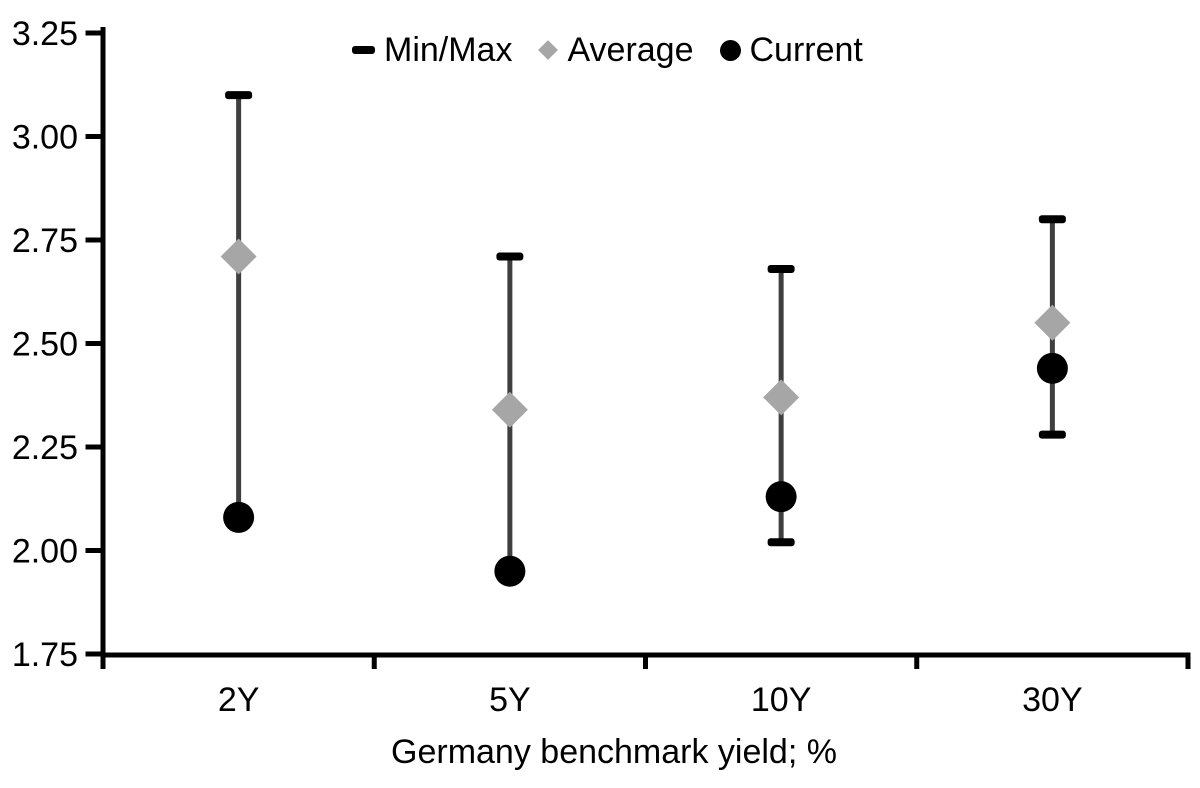 The height and width of the screenshot is (788, 1200). I want to click on current-circle-icon, so click(730, 50).